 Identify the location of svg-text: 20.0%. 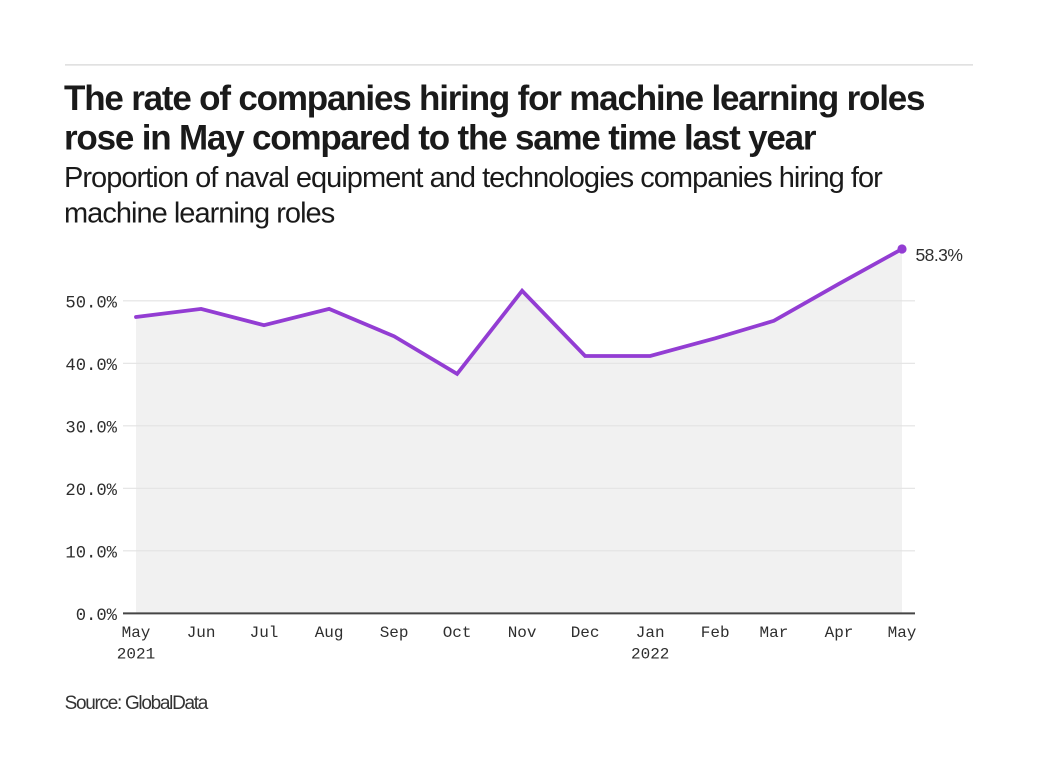
(91, 491).